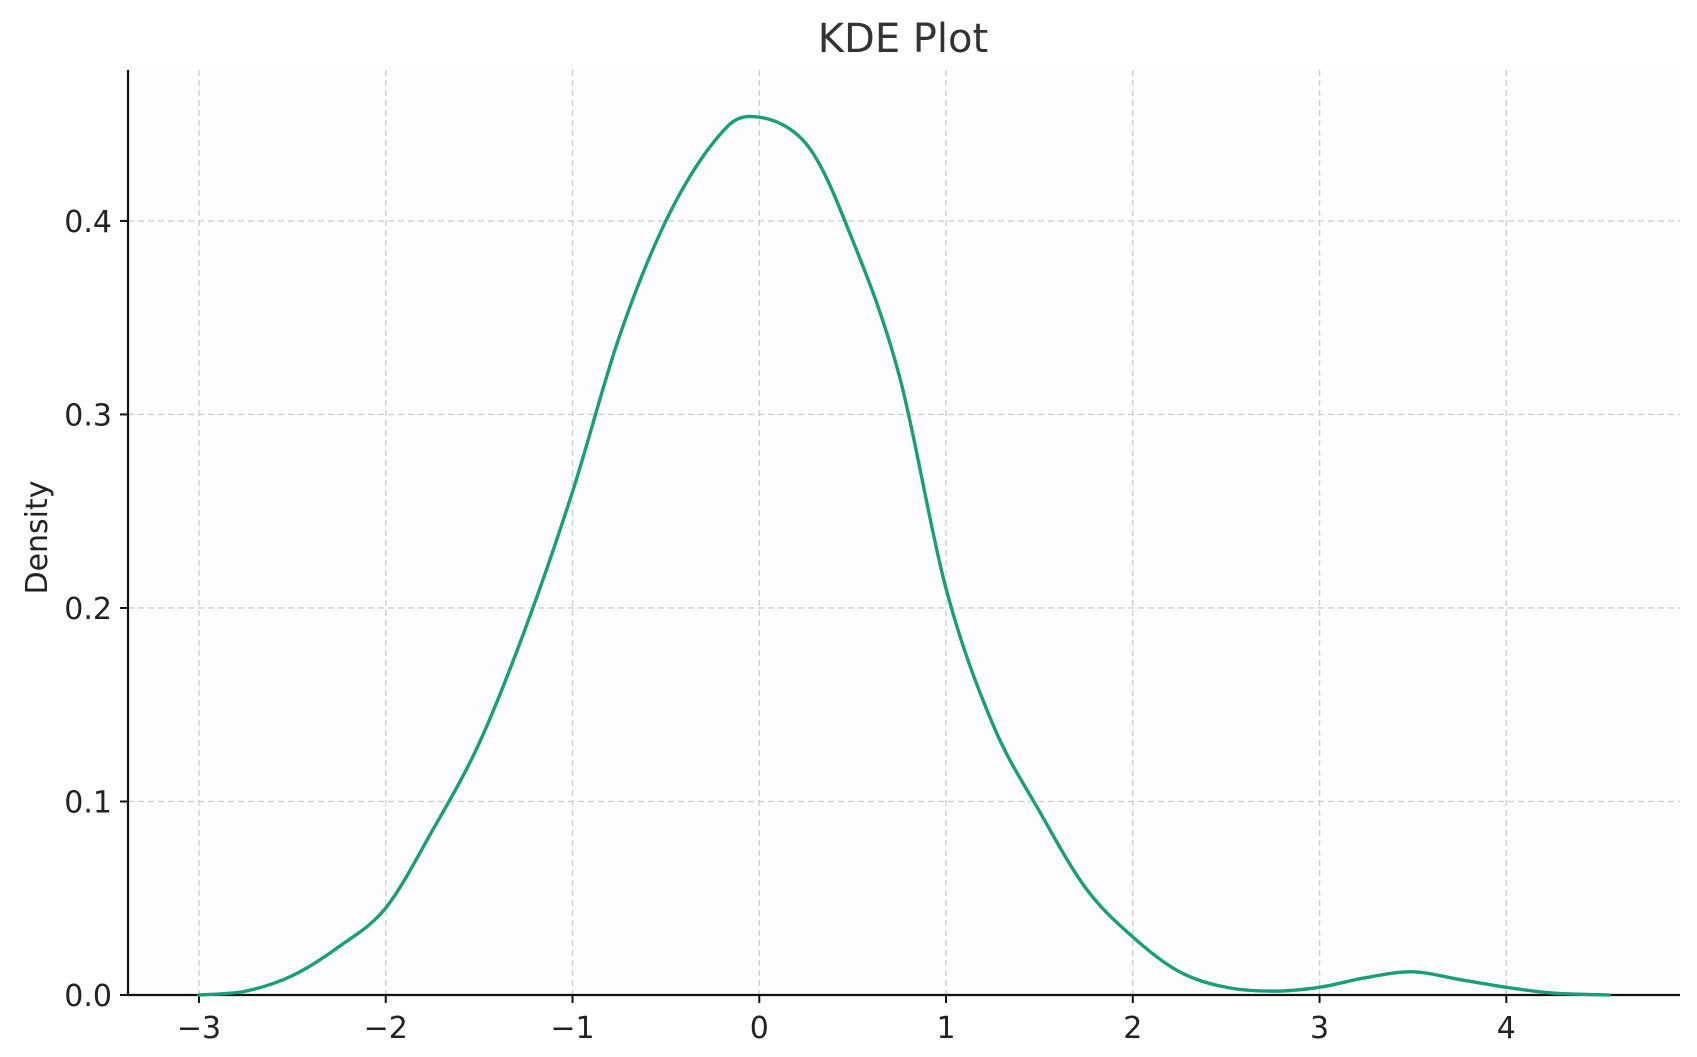 The width and height of the screenshot is (1697, 1057). I want to click on x-tick-label: 1, so click(945, 1028).